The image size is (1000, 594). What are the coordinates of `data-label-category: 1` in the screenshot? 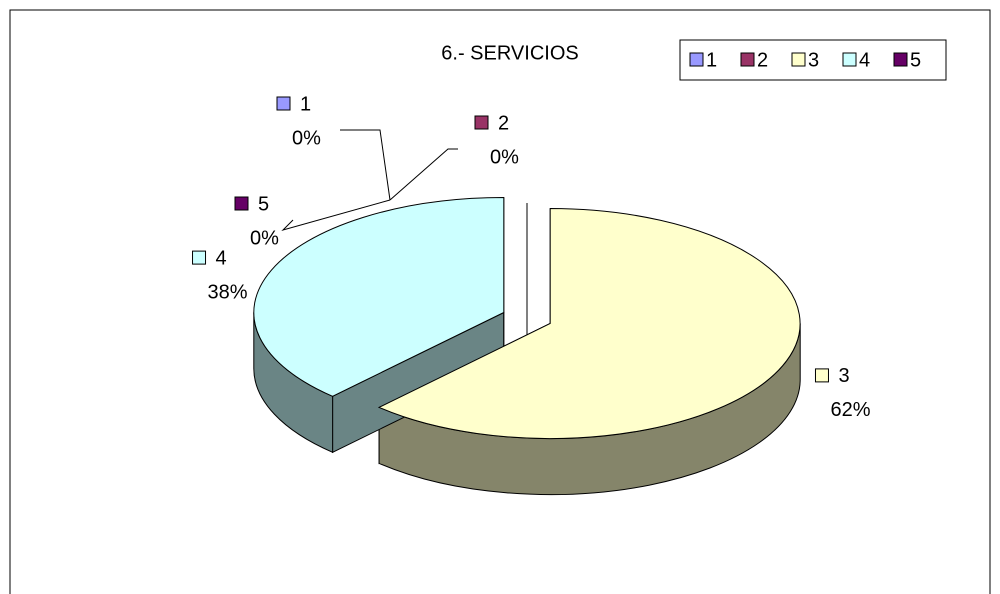 It's located at (305, 104).